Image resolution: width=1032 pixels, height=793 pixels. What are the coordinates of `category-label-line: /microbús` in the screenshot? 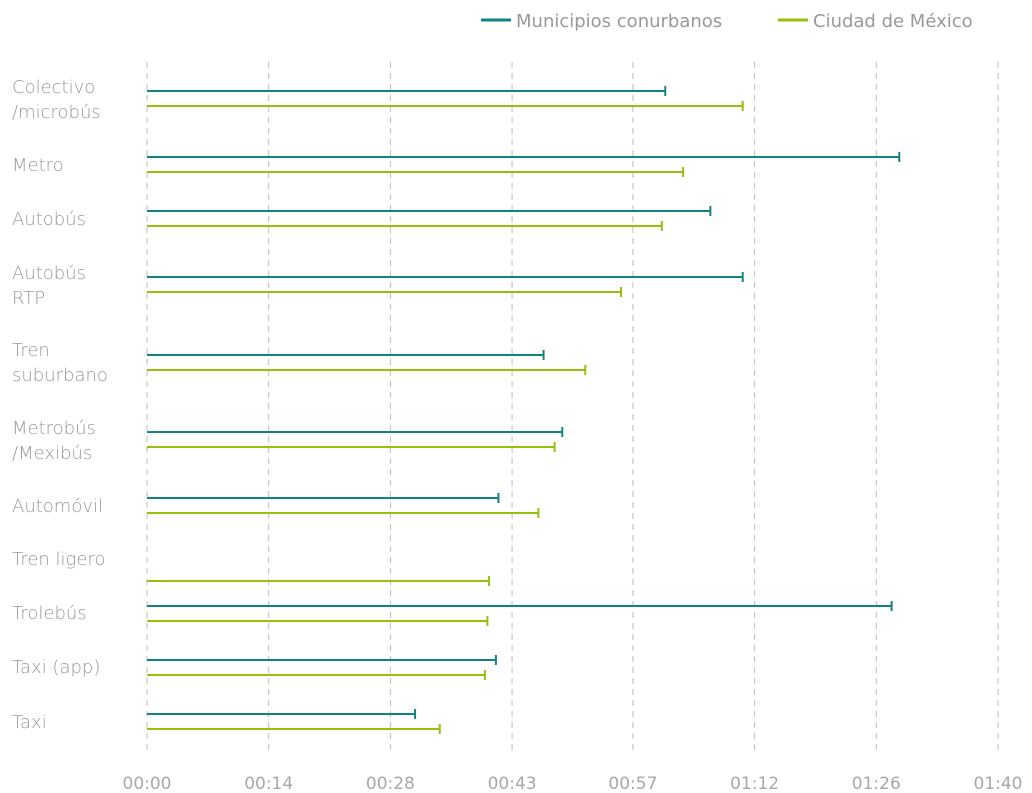 It's located at (56, 112).